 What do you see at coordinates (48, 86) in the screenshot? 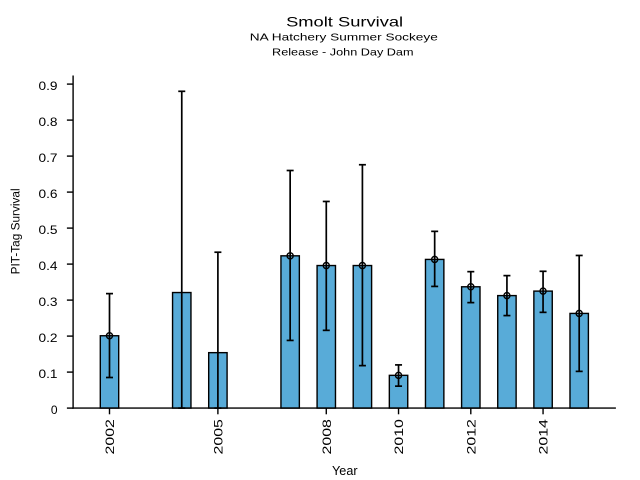
I see `svg-text: 0.9` at bounding box center [48, 86].